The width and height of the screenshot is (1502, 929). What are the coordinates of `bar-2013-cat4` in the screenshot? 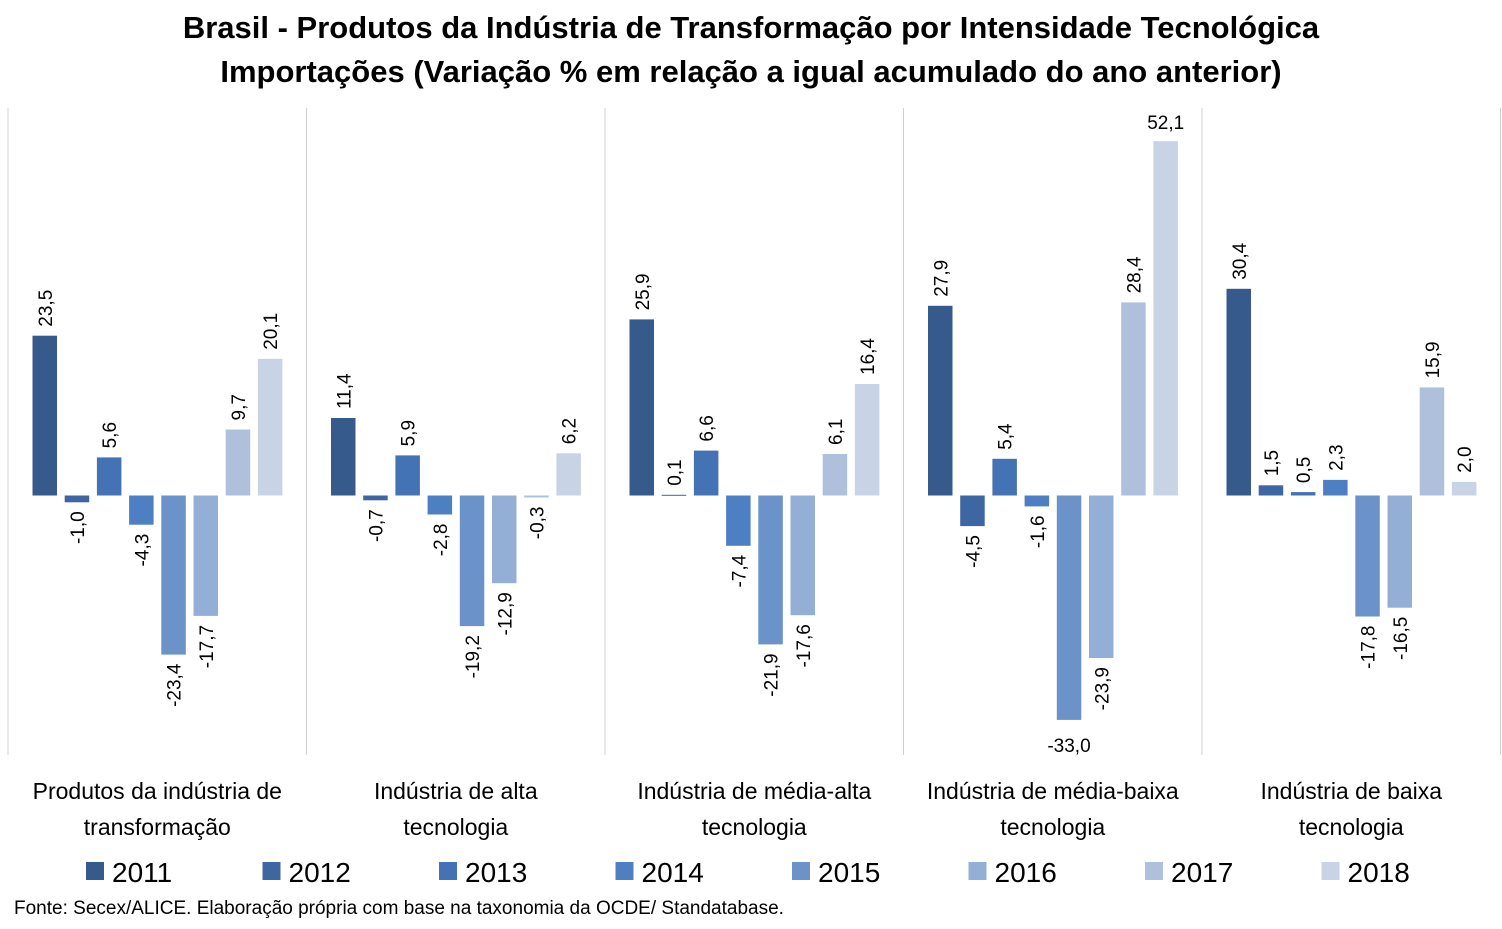 It's located at (1004, 477).